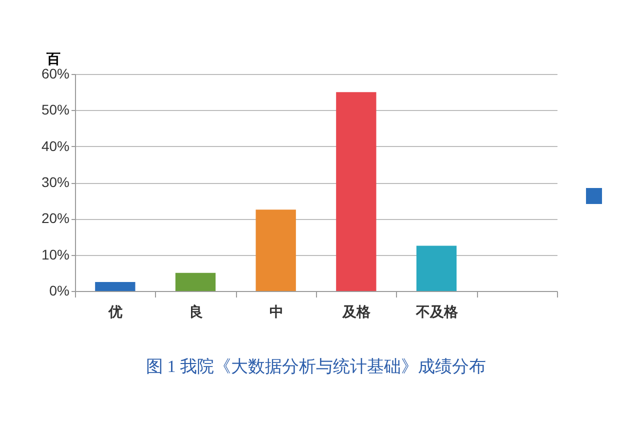  What do you see at coordinates (55, 218) in the screenshot?
I see `y-tick-label: 20%` at bounding box center [55, 218].